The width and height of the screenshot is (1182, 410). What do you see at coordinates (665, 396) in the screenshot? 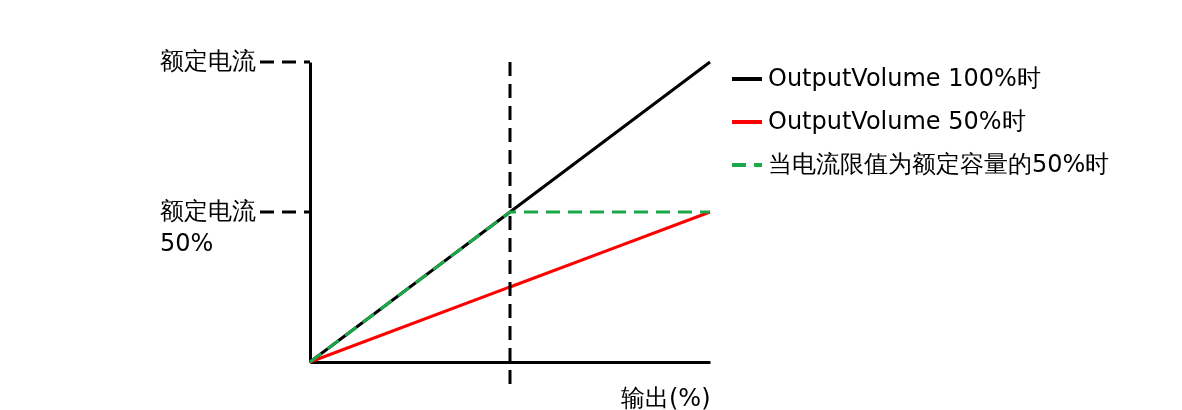
I see `x-axis-title: 输出(%)` at bounding box center [665, 396].